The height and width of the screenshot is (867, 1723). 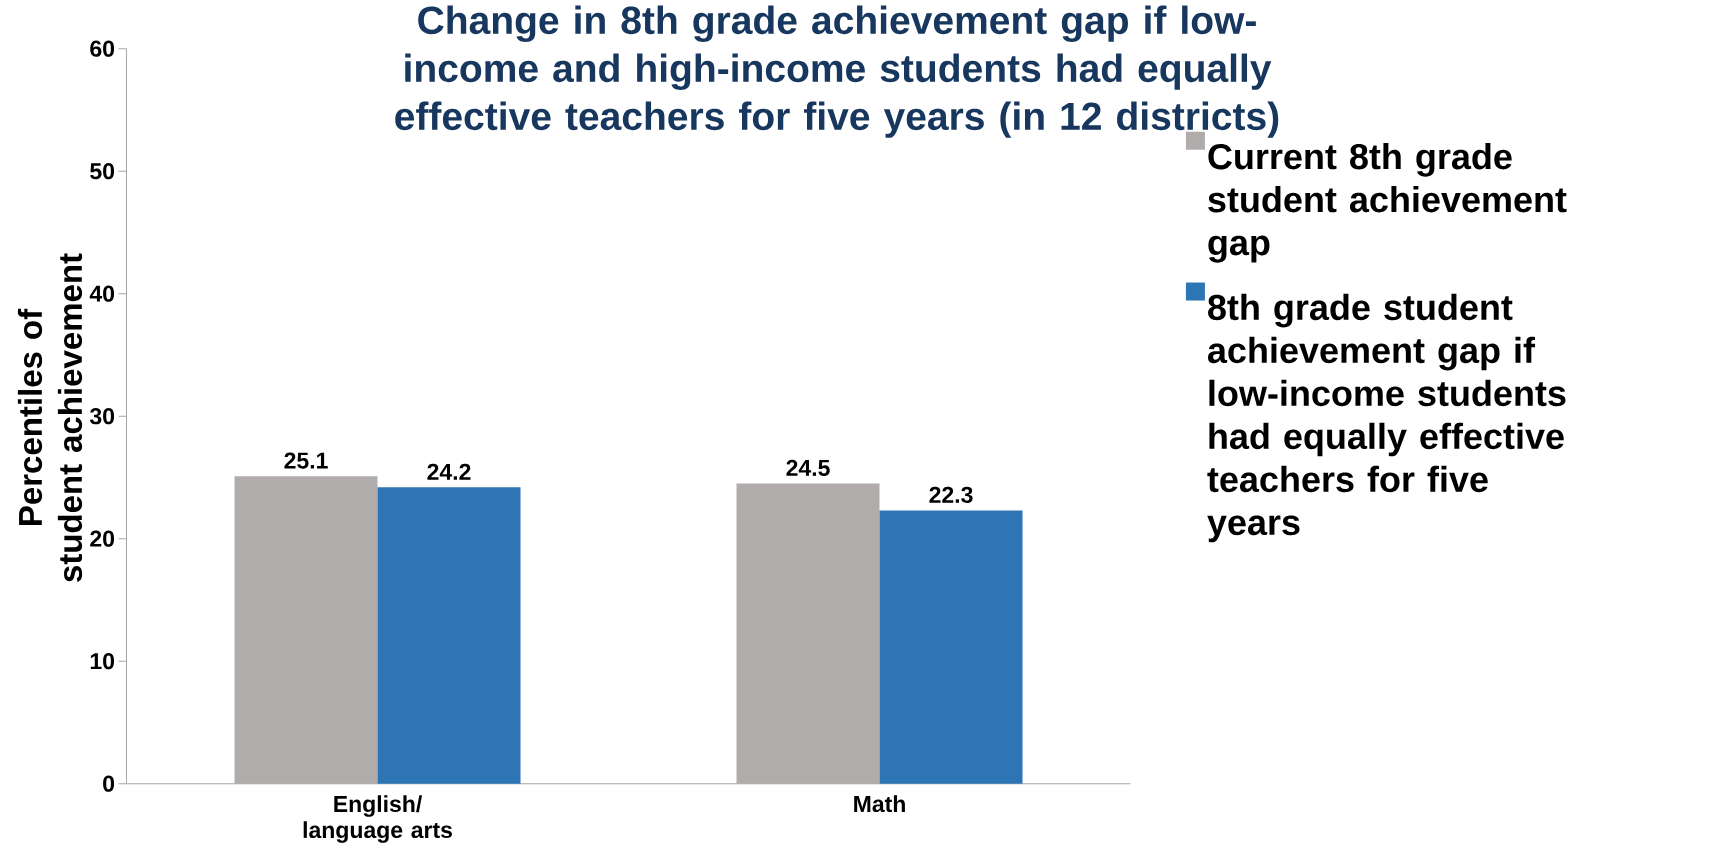 I want to click on chart-title: Change in 8th grade achievement gap if low-income and high-income students had equally effective teachers for five years (in 12 districts), so click(x=837, y=71).